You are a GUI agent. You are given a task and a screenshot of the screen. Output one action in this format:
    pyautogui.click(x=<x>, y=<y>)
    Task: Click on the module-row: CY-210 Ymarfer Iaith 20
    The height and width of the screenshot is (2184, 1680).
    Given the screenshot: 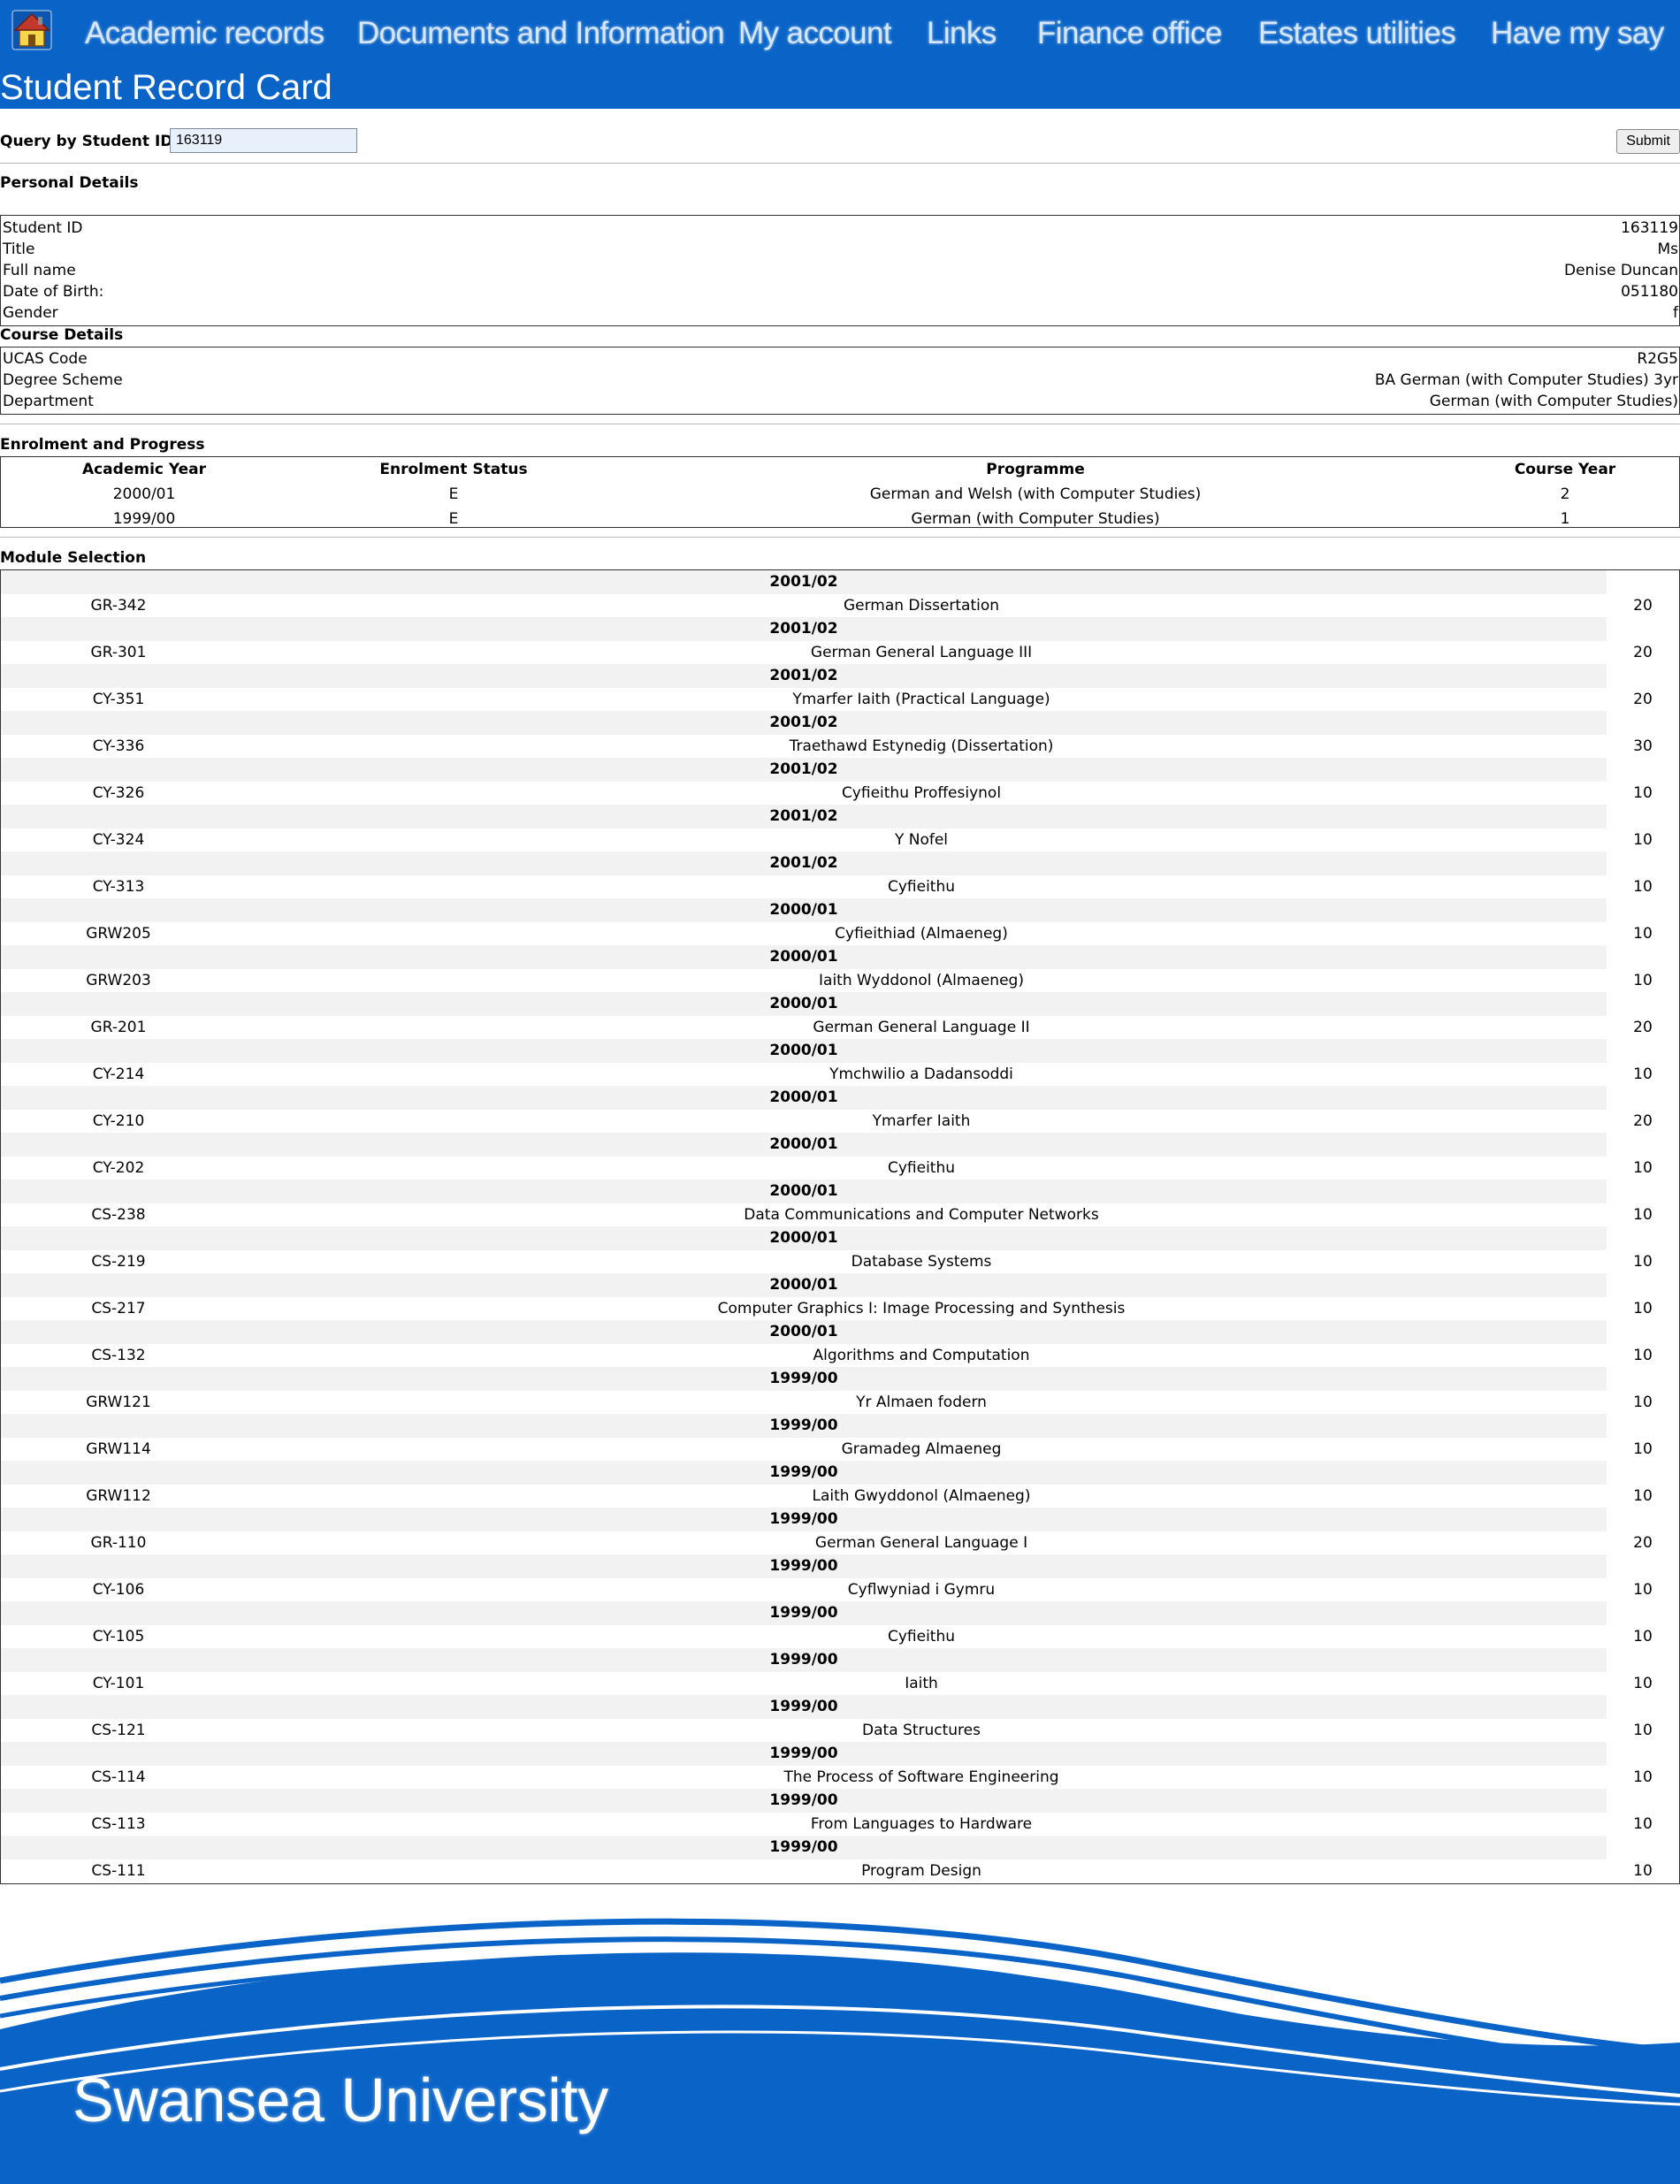 What is the action you would take?
    pyautogui.click(x=840, y=1122)
    